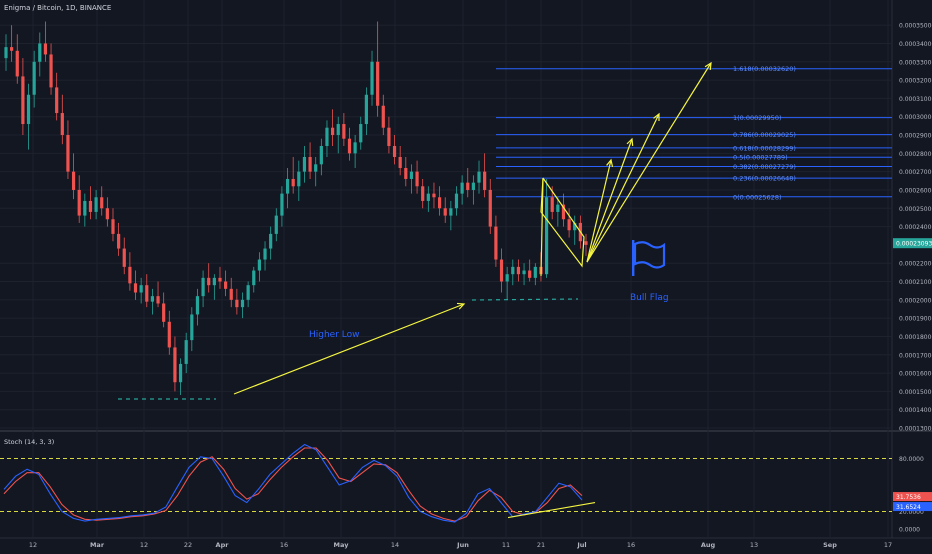  What do you see at coordinates (610, 162) in the screenshot?
I see `projection-arrow-1-head` at bounding box center [610, 162].